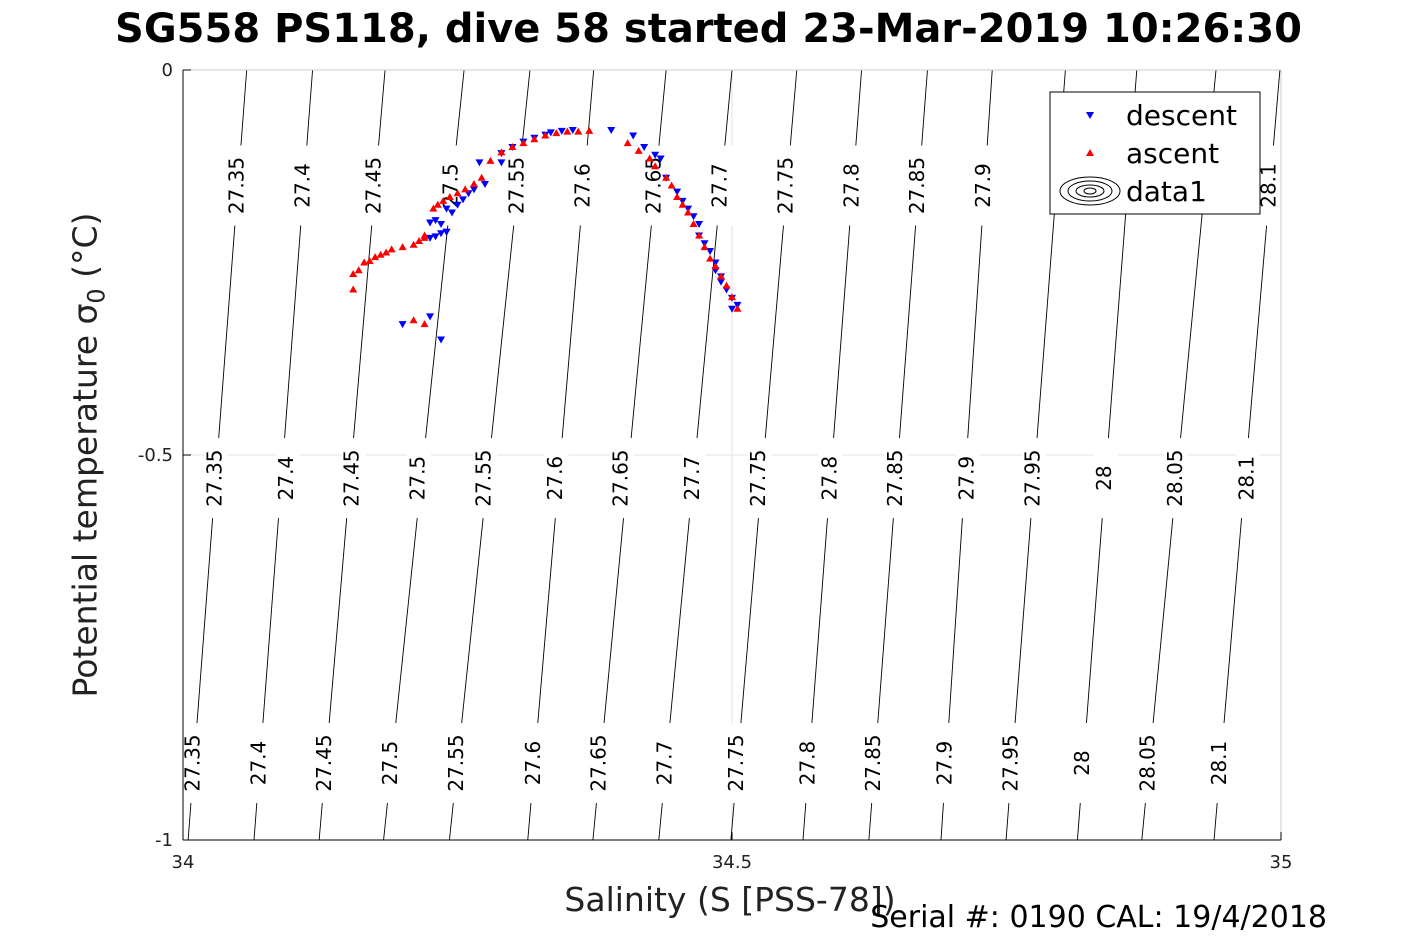 The image size is (1417, 945). Describe the element at coordinates (895, 477) in the screenshot. I see `contour-label: 27.85` at that location.